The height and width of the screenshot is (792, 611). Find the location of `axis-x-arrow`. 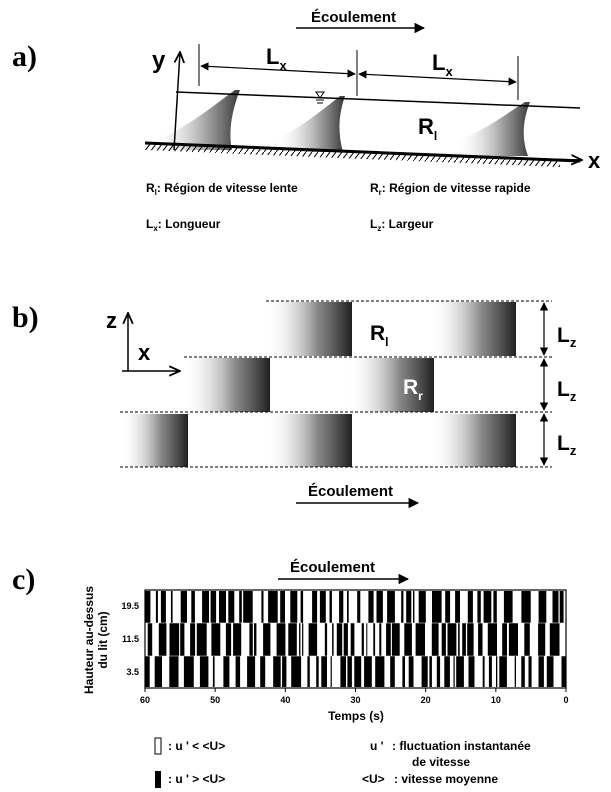

axis-x-arrow is located at coordinates (560, 159).